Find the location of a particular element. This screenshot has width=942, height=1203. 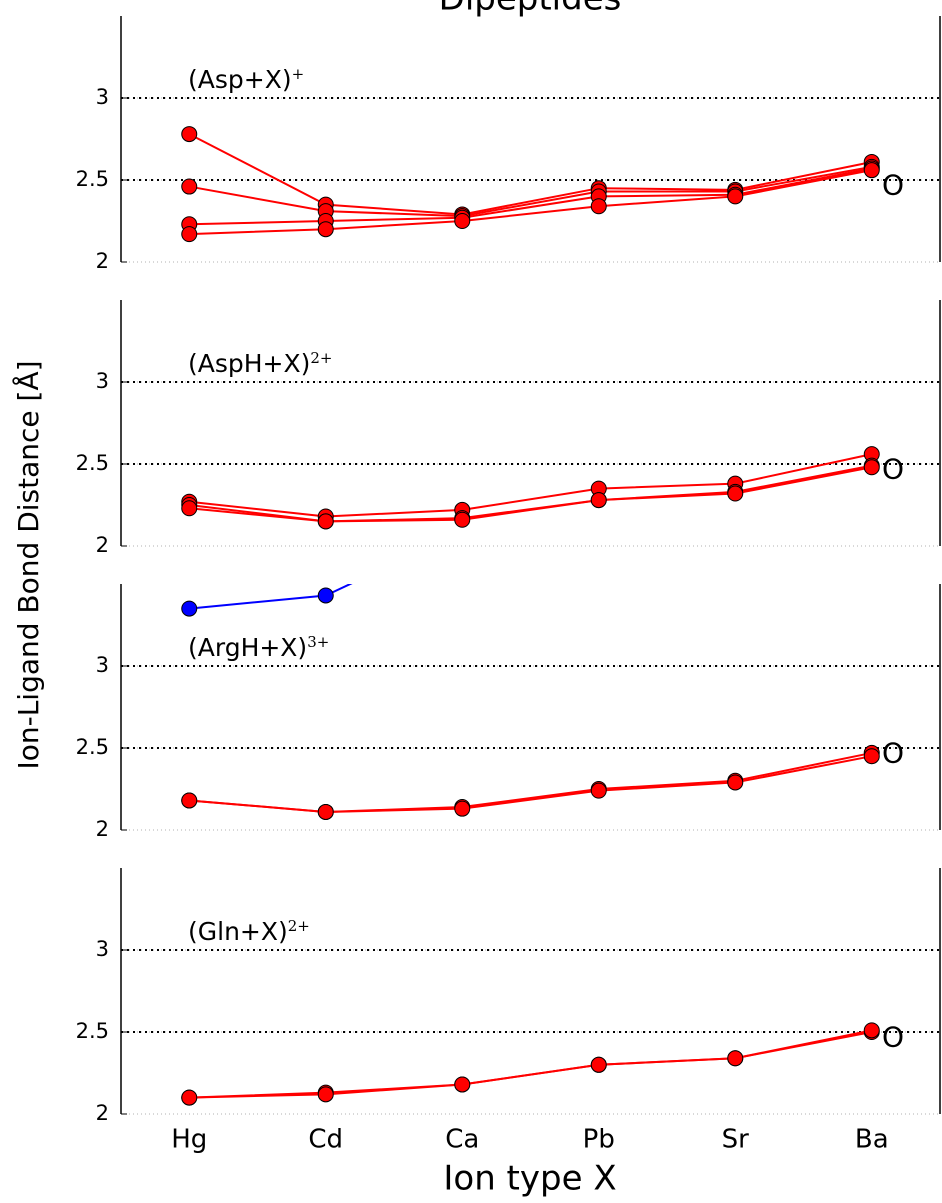

panel-label-text: (Asp+X) is located at coordinates (240, 79).